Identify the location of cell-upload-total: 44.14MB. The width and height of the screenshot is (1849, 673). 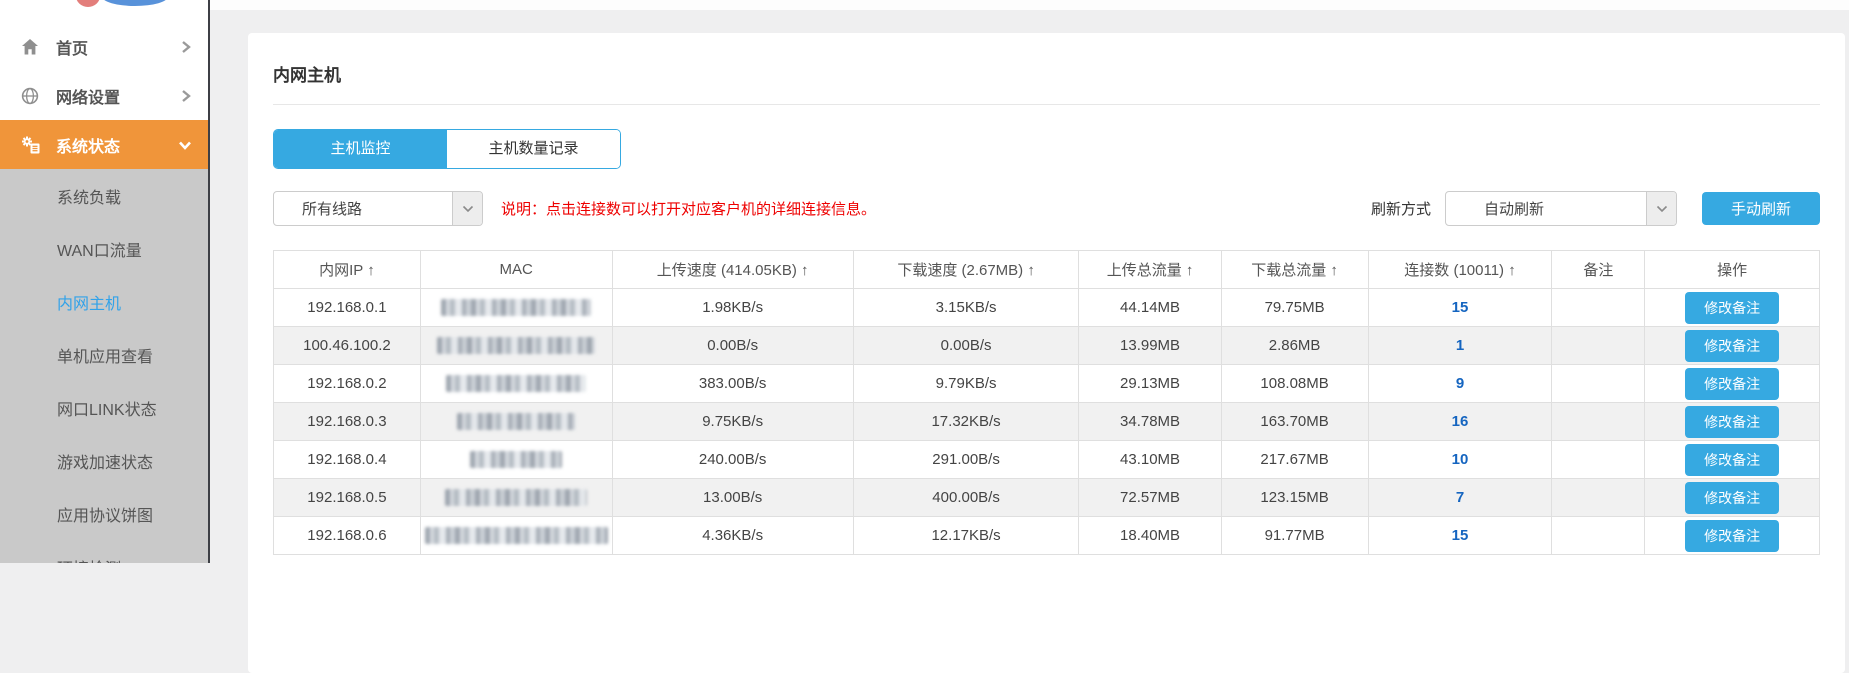
(1150, 307).